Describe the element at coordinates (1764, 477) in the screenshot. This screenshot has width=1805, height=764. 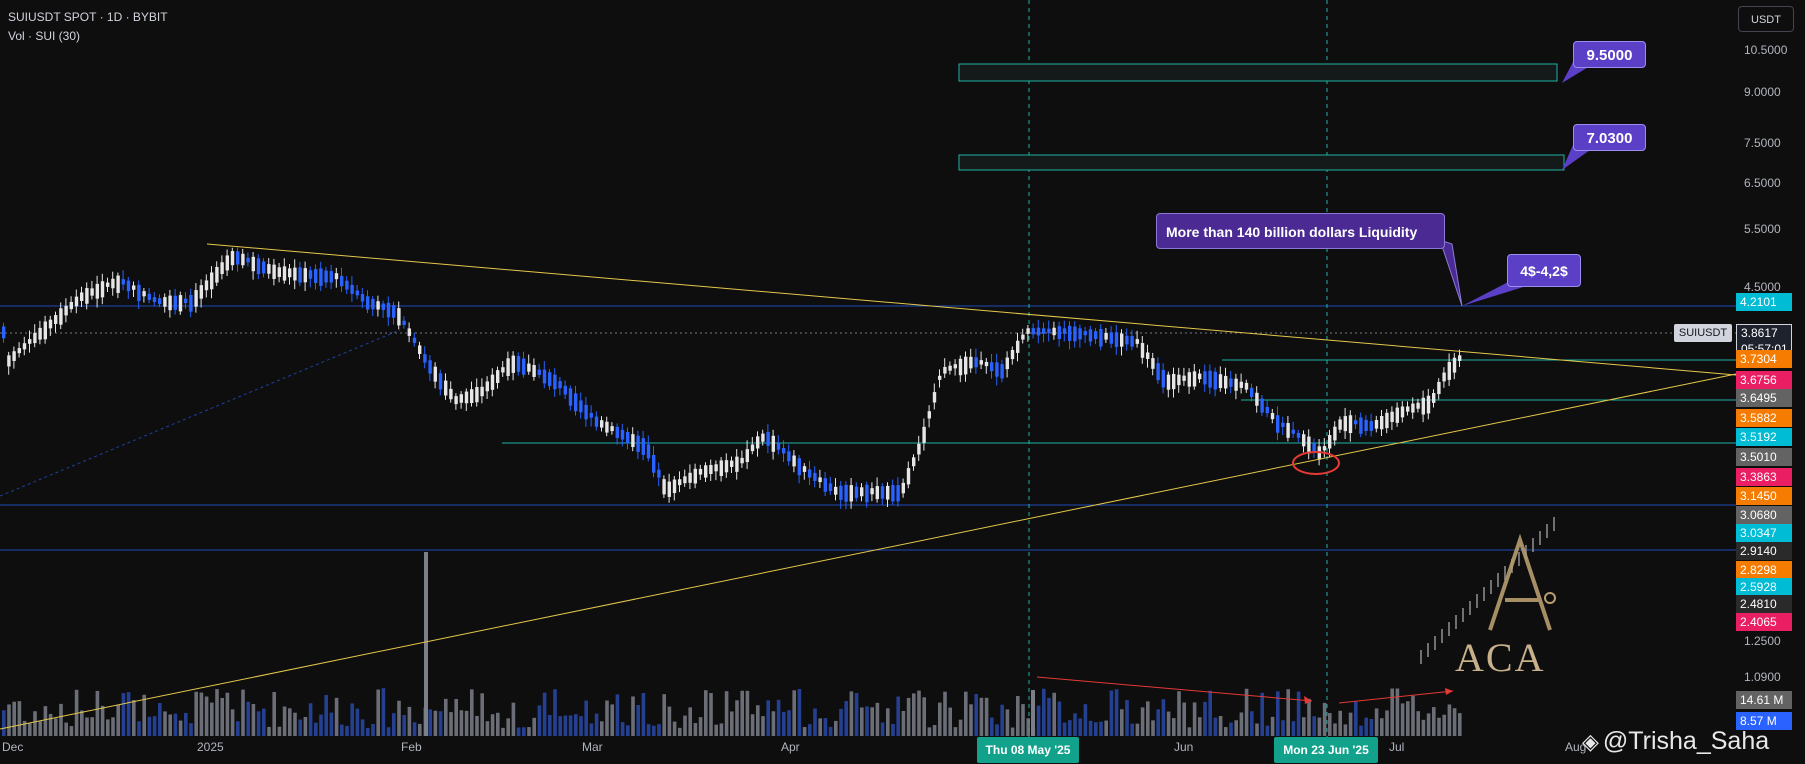
I see `price-level-tag: 3.3863` at that location.